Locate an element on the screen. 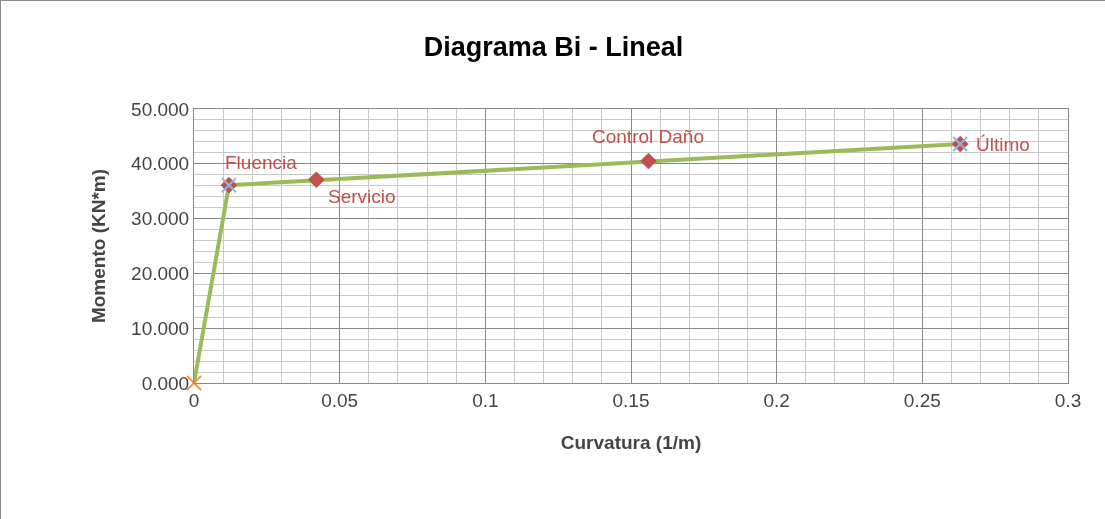 The image size is (1105, 519). y-tick-label: 0.000 is located at coordinates (165, 383).